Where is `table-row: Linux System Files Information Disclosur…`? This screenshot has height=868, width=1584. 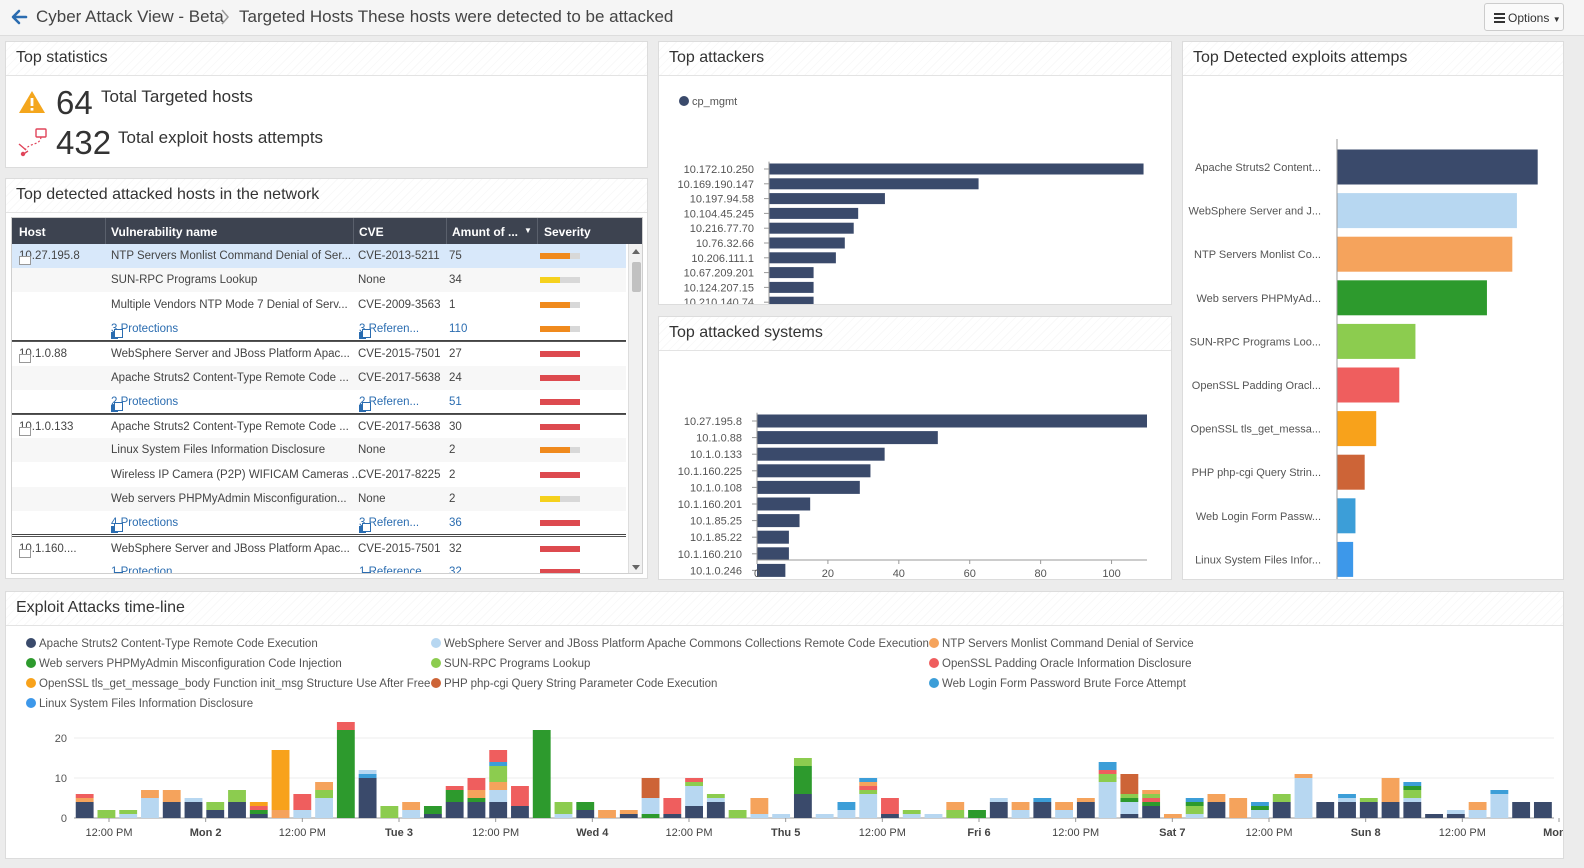
table-row: Linux System Files Information Disclosur… is located at coordinates (319, 450).